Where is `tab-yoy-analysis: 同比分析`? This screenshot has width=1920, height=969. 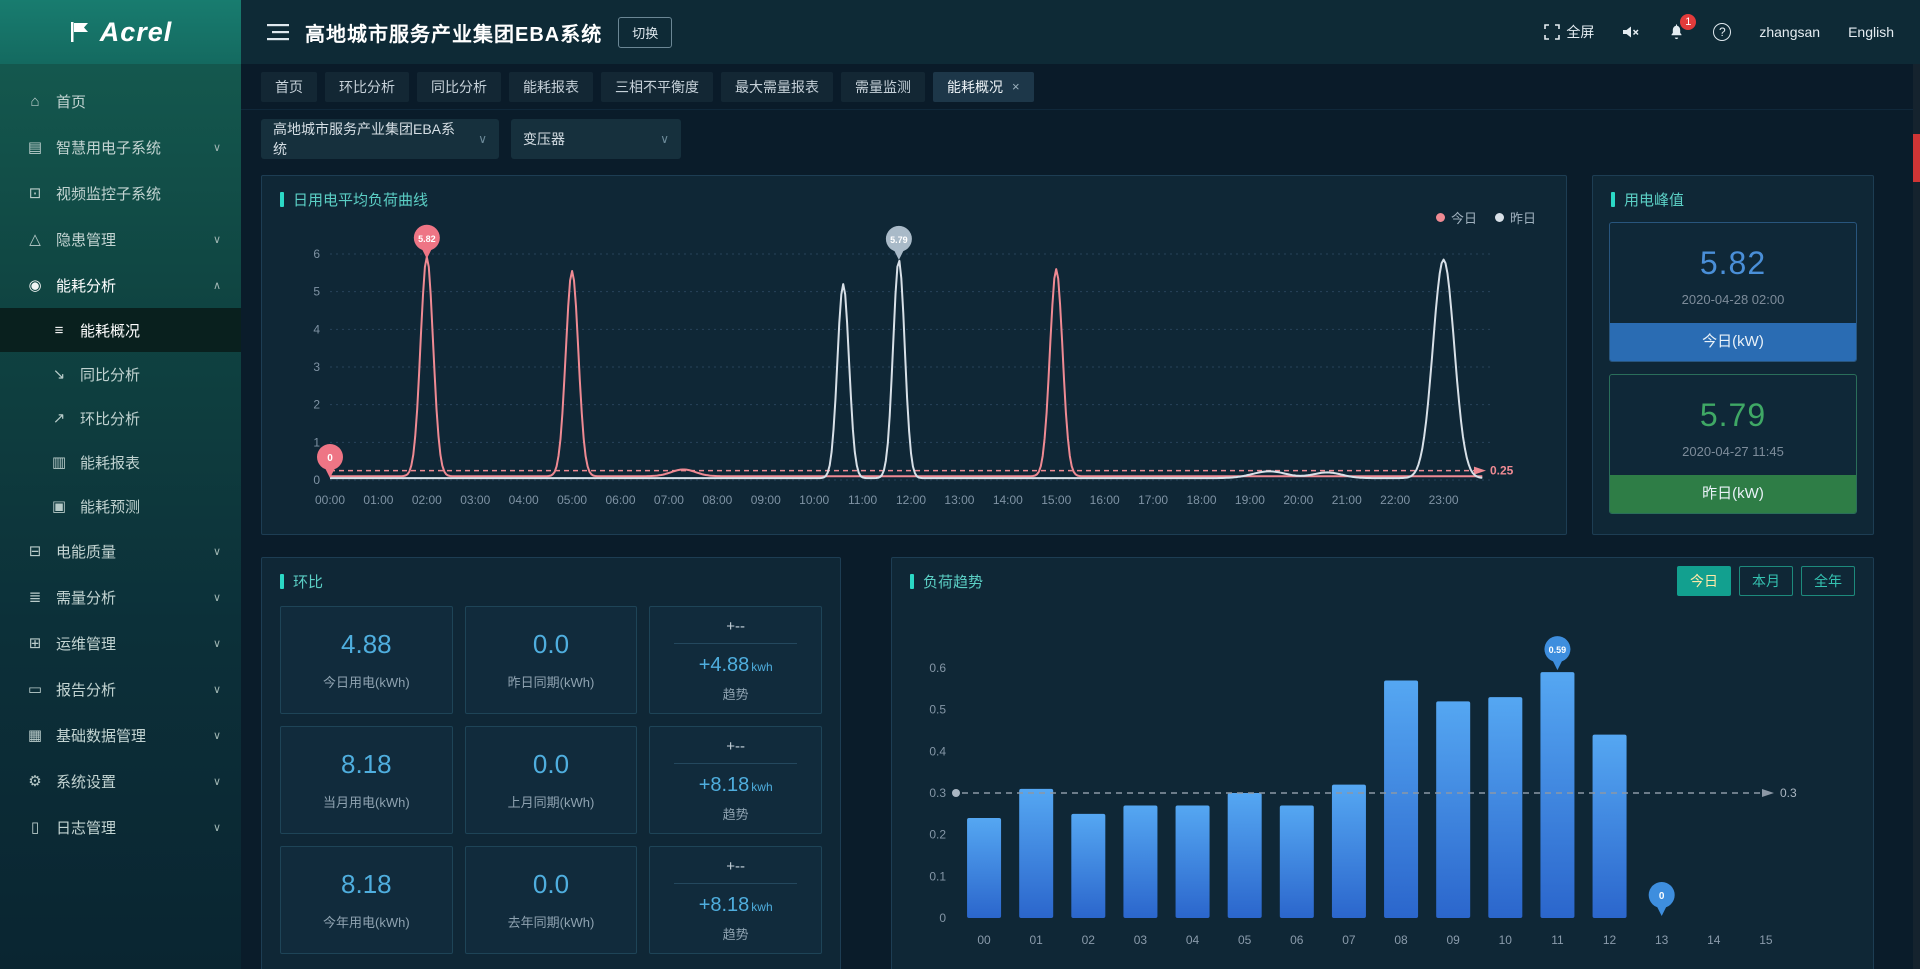
tab-yoy-analysis: 同比分析 is located at coordinates (459, 86).